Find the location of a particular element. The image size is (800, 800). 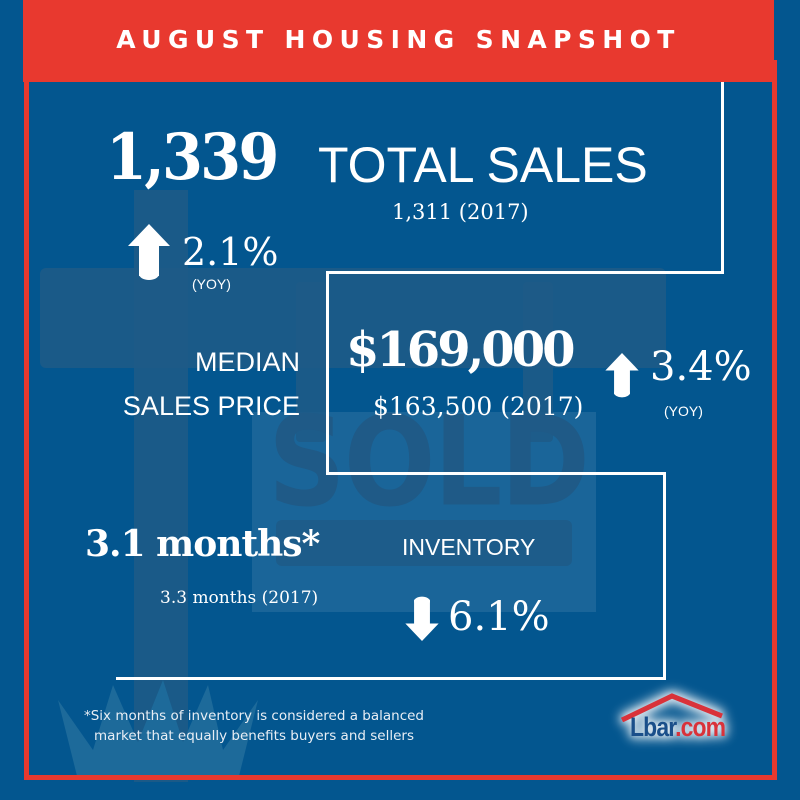

arrow-down-icon is located at coordinates (422, 618).